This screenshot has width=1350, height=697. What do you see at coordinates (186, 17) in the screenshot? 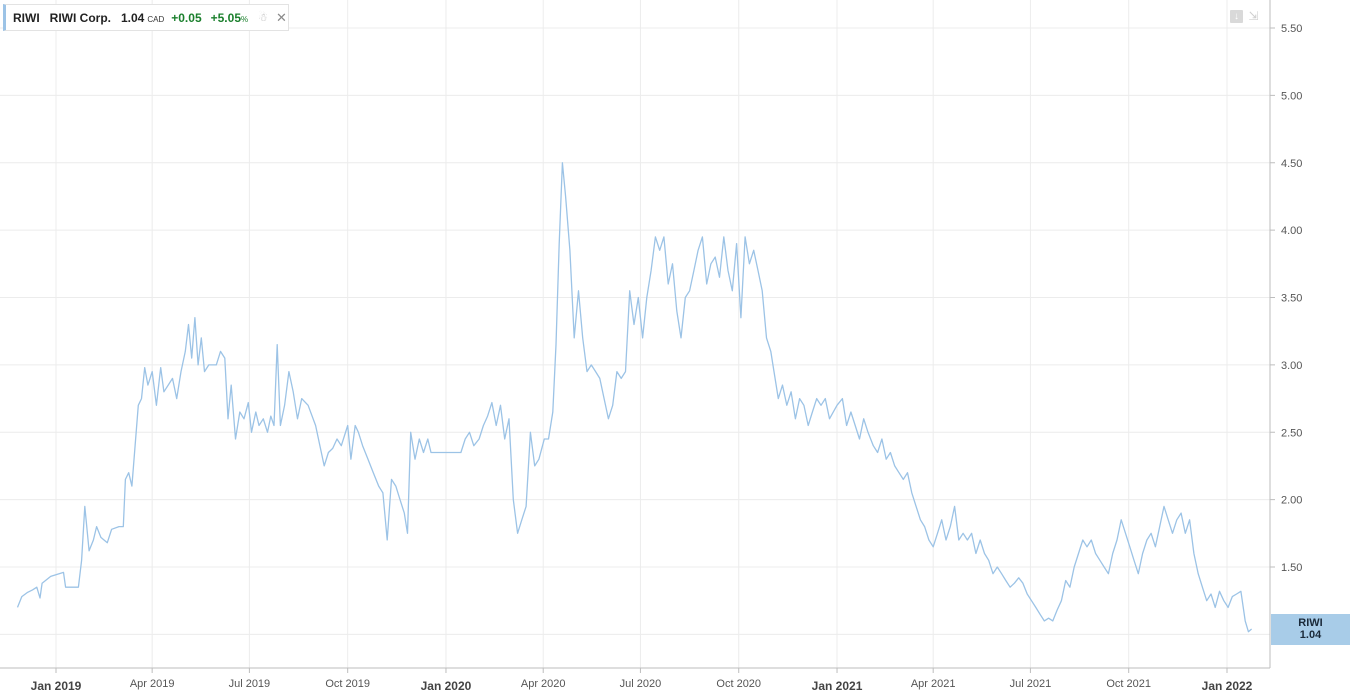
I see `price-change: +0.05` at bounding box center [186, 17].